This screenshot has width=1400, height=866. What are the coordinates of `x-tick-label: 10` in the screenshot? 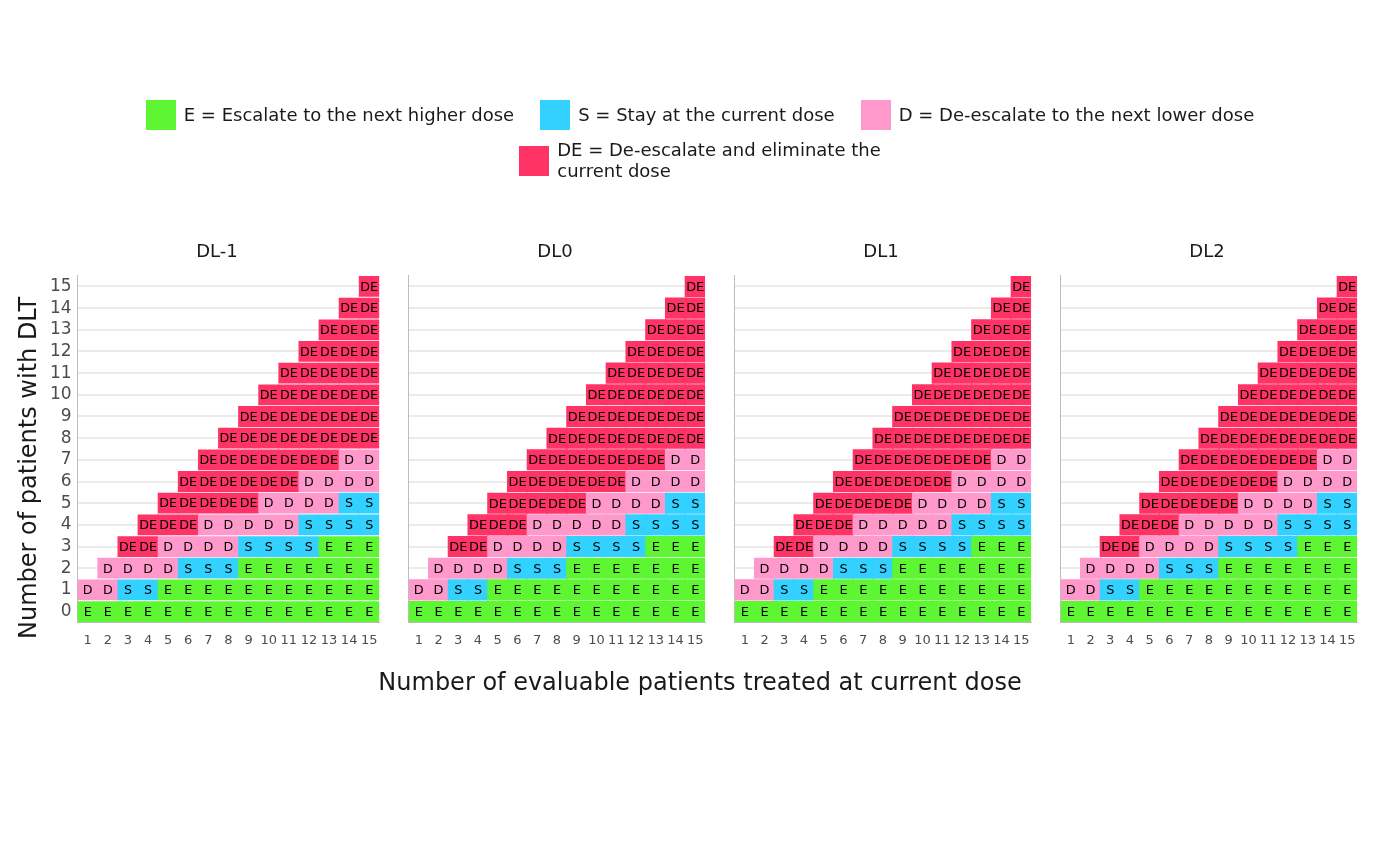 It's located at (268, 639).